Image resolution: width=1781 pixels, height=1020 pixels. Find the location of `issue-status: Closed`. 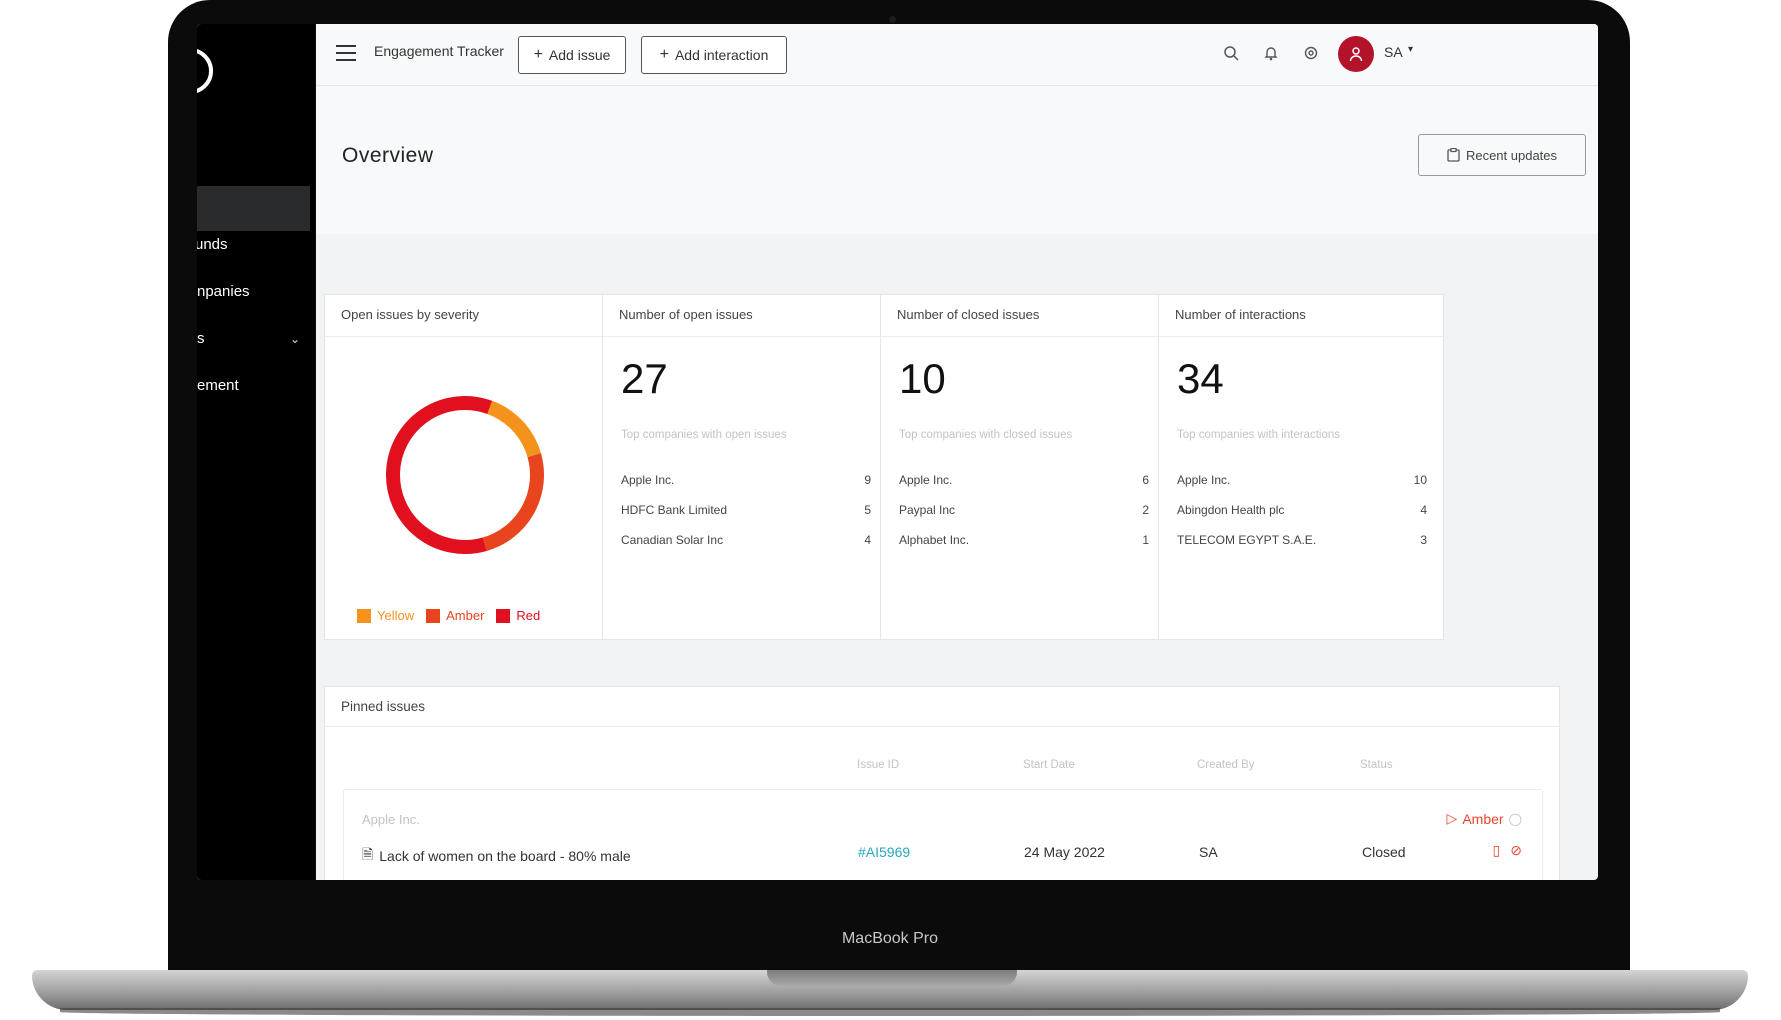

issue-status: Closed is located at coordinates (1384, 852).